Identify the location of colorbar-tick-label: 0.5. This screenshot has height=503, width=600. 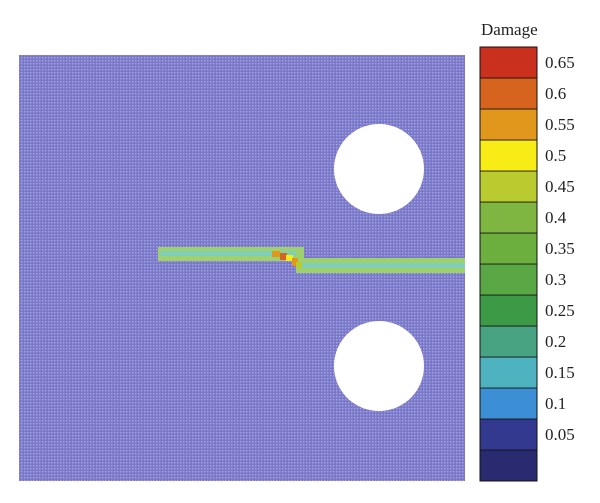
(556, 155).